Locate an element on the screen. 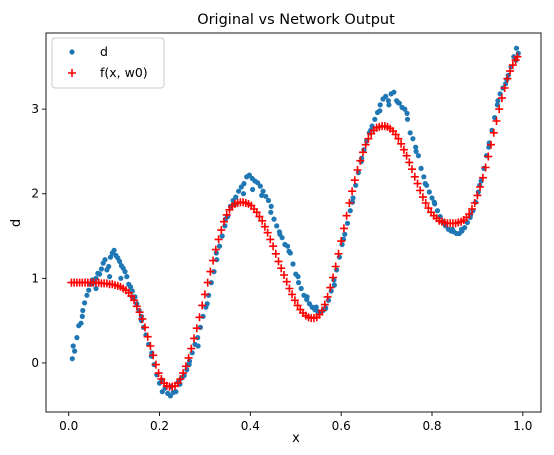 The height and width of the screenshot is (455, 554). y-tick-label-3: 3 is located at coordinates (35, 109).